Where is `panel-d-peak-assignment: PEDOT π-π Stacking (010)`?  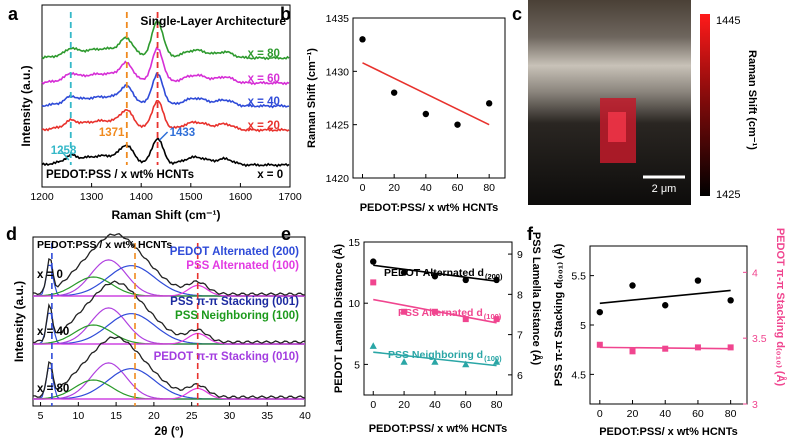
panel-d-peak-assignment: PEDOT π-π Stacking (010) is located at coordinates (227, 357).